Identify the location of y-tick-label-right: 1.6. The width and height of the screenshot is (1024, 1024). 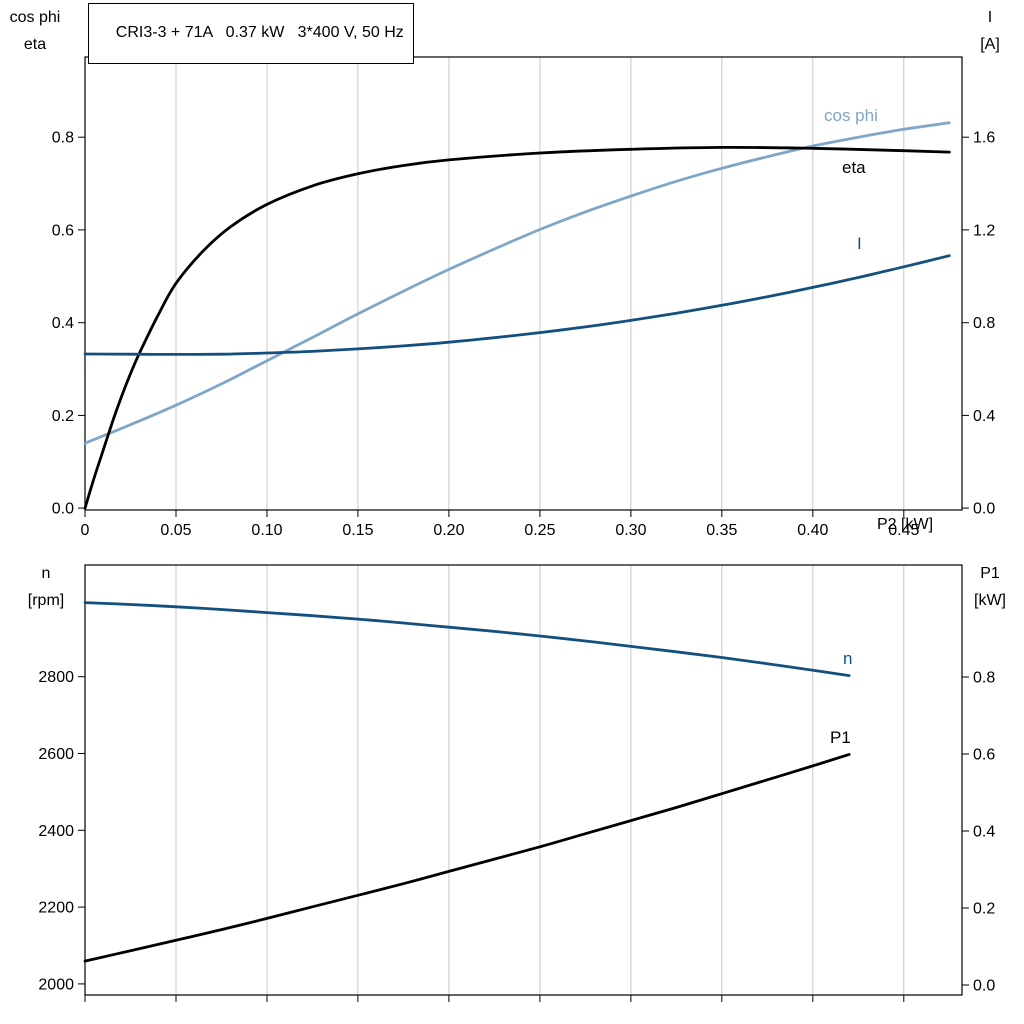
(984, 138).